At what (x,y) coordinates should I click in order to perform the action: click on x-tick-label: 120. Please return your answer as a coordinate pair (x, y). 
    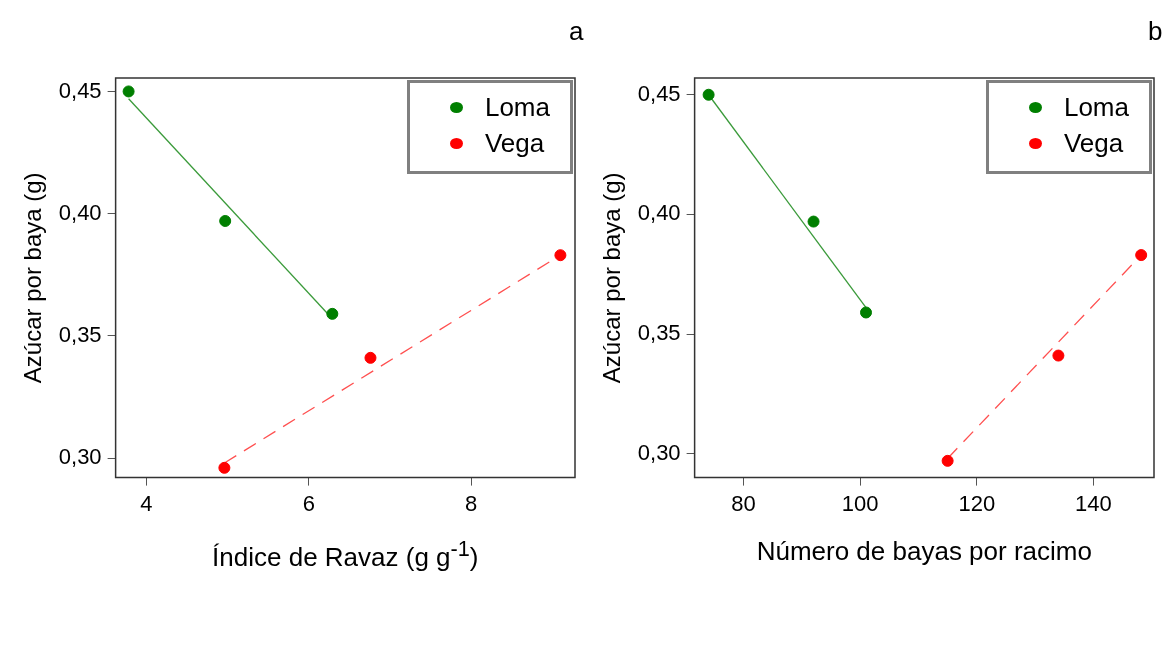
    Looking at the image, I should click on (977, 503).